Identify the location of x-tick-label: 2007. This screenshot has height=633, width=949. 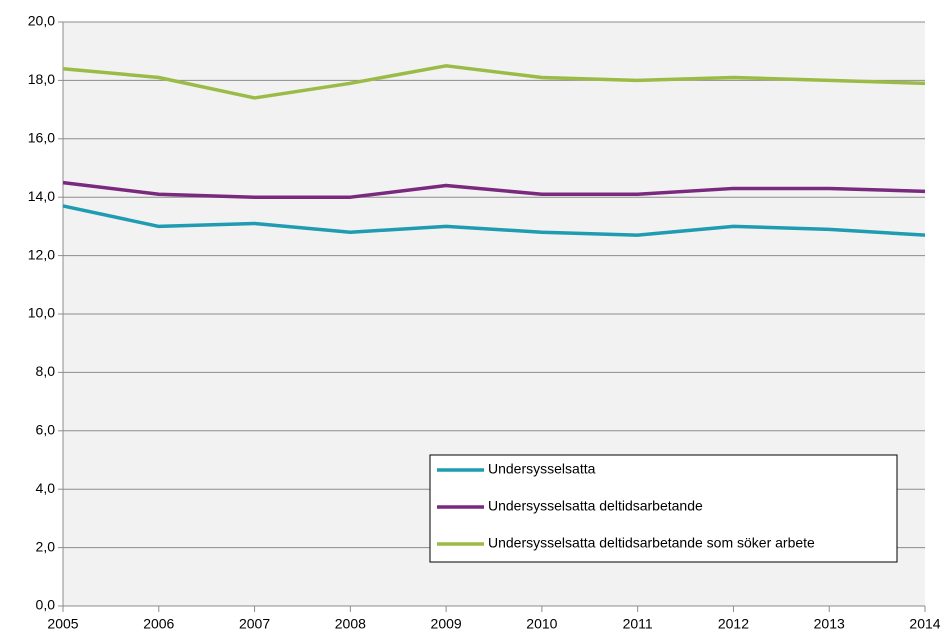
(254, 624).